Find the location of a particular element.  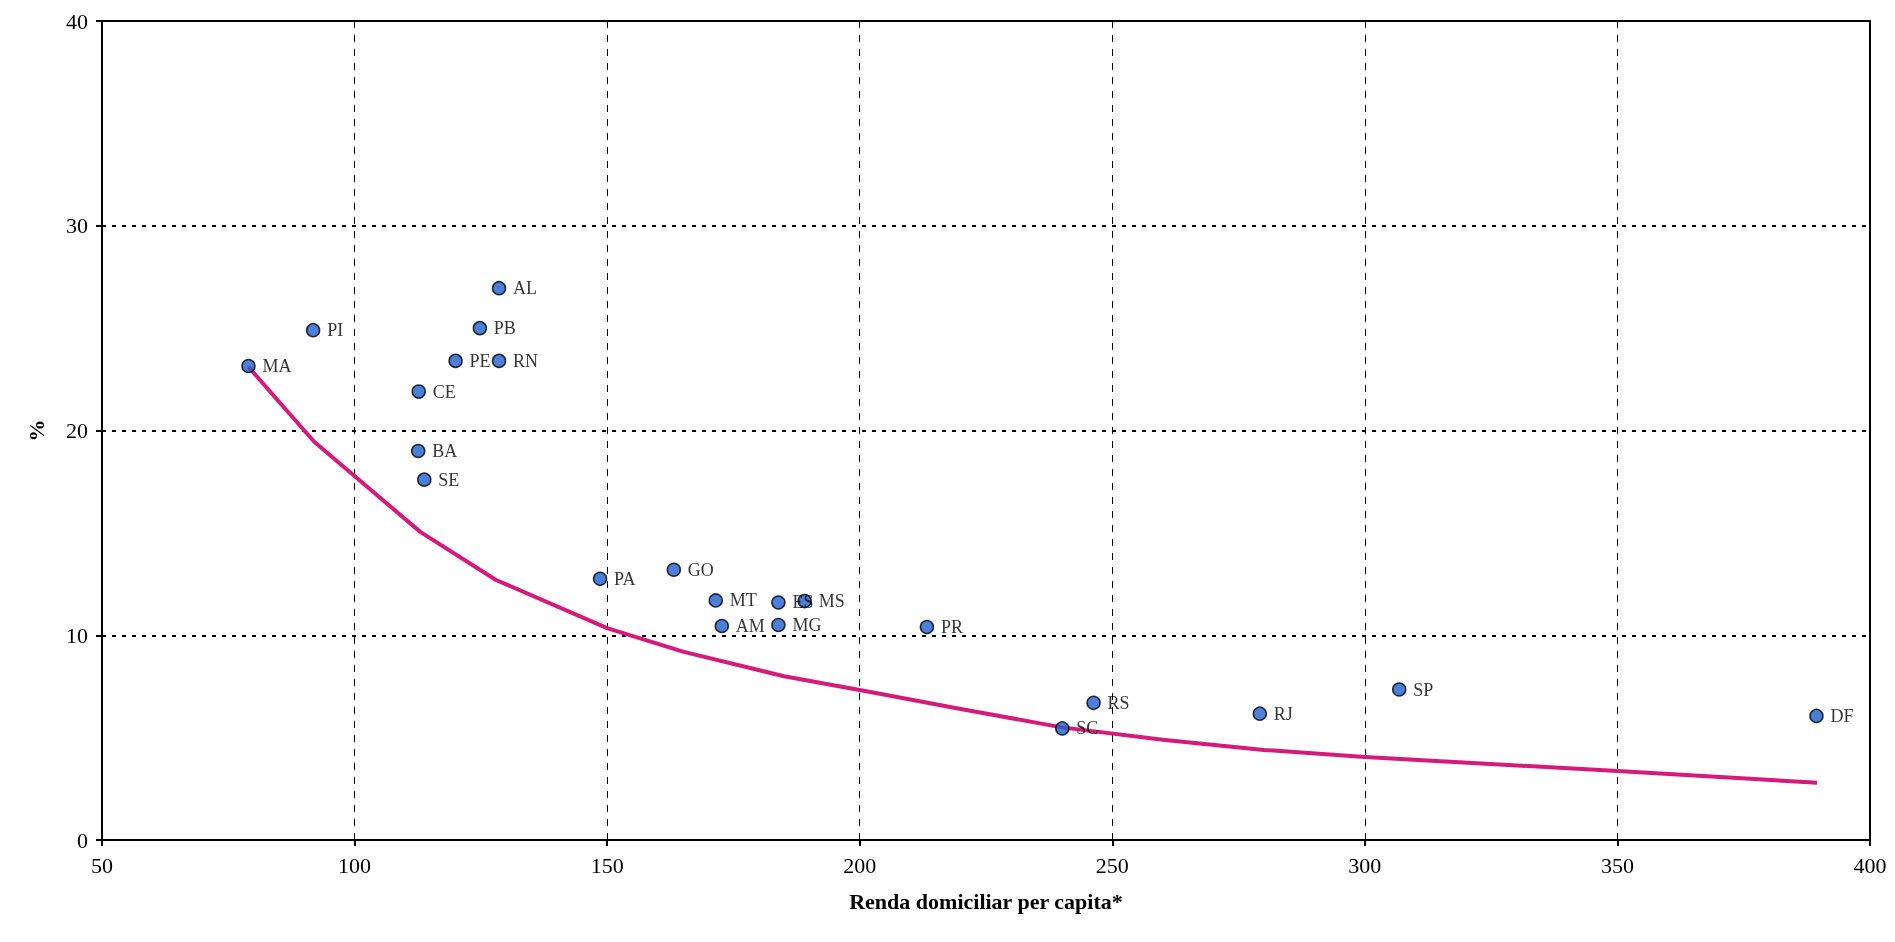

annotation: MG is located at coordinates (807, 625).